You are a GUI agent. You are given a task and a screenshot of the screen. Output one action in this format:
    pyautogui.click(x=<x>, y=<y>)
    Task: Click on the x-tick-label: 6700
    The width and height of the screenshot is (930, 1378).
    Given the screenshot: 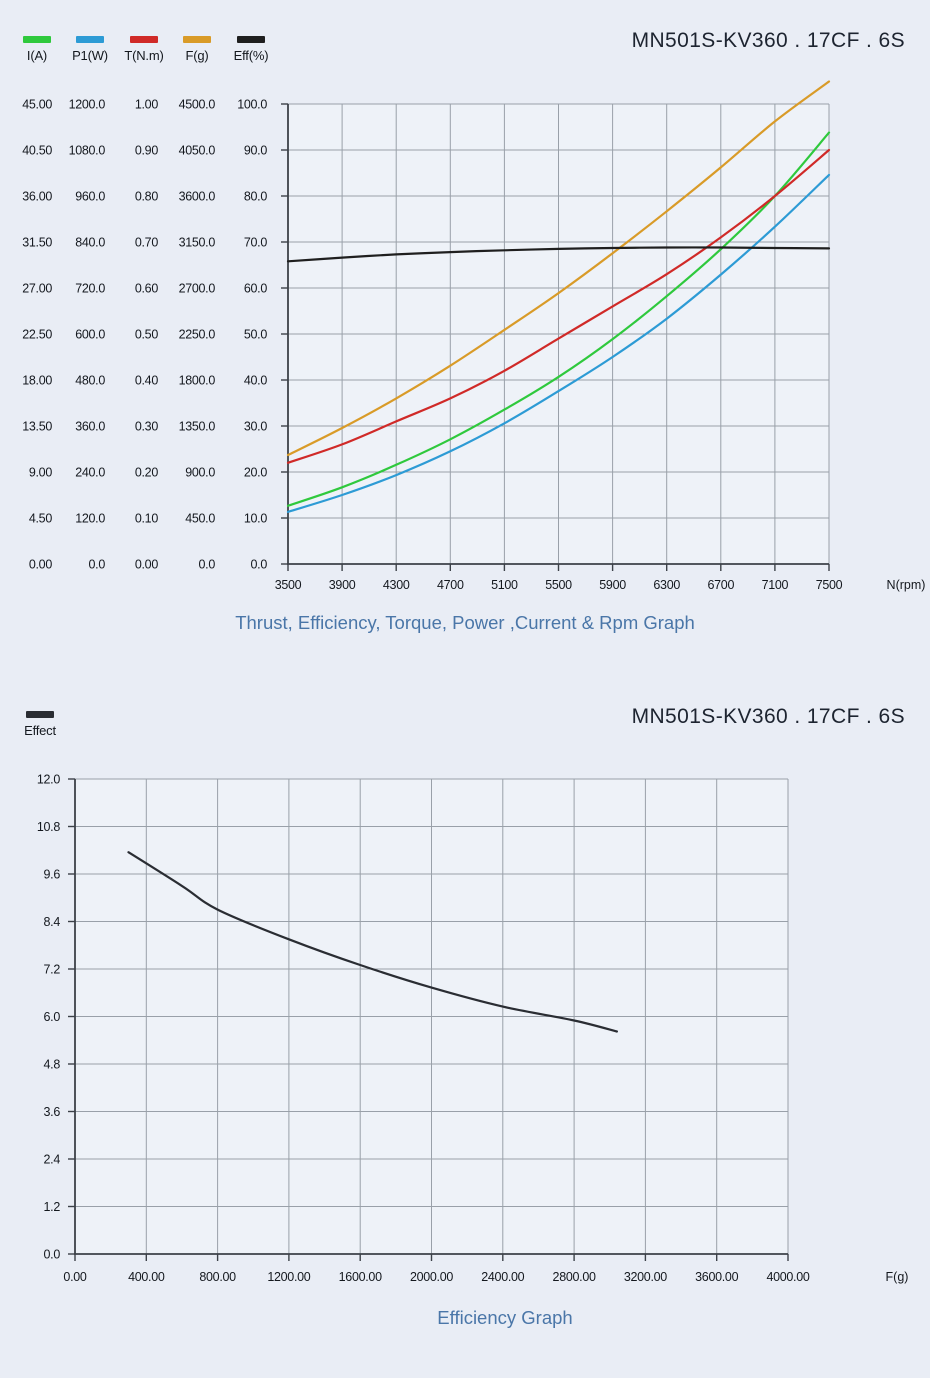 What is the action you would take?
    pyautogui.click(x=720, y=585)
    